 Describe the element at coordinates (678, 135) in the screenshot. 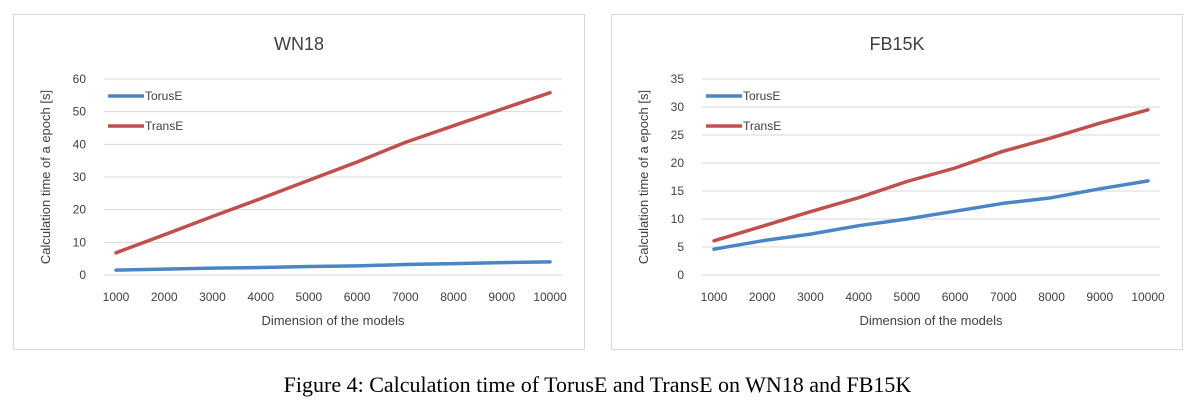

I see `y-tick-label: 25` at that location.